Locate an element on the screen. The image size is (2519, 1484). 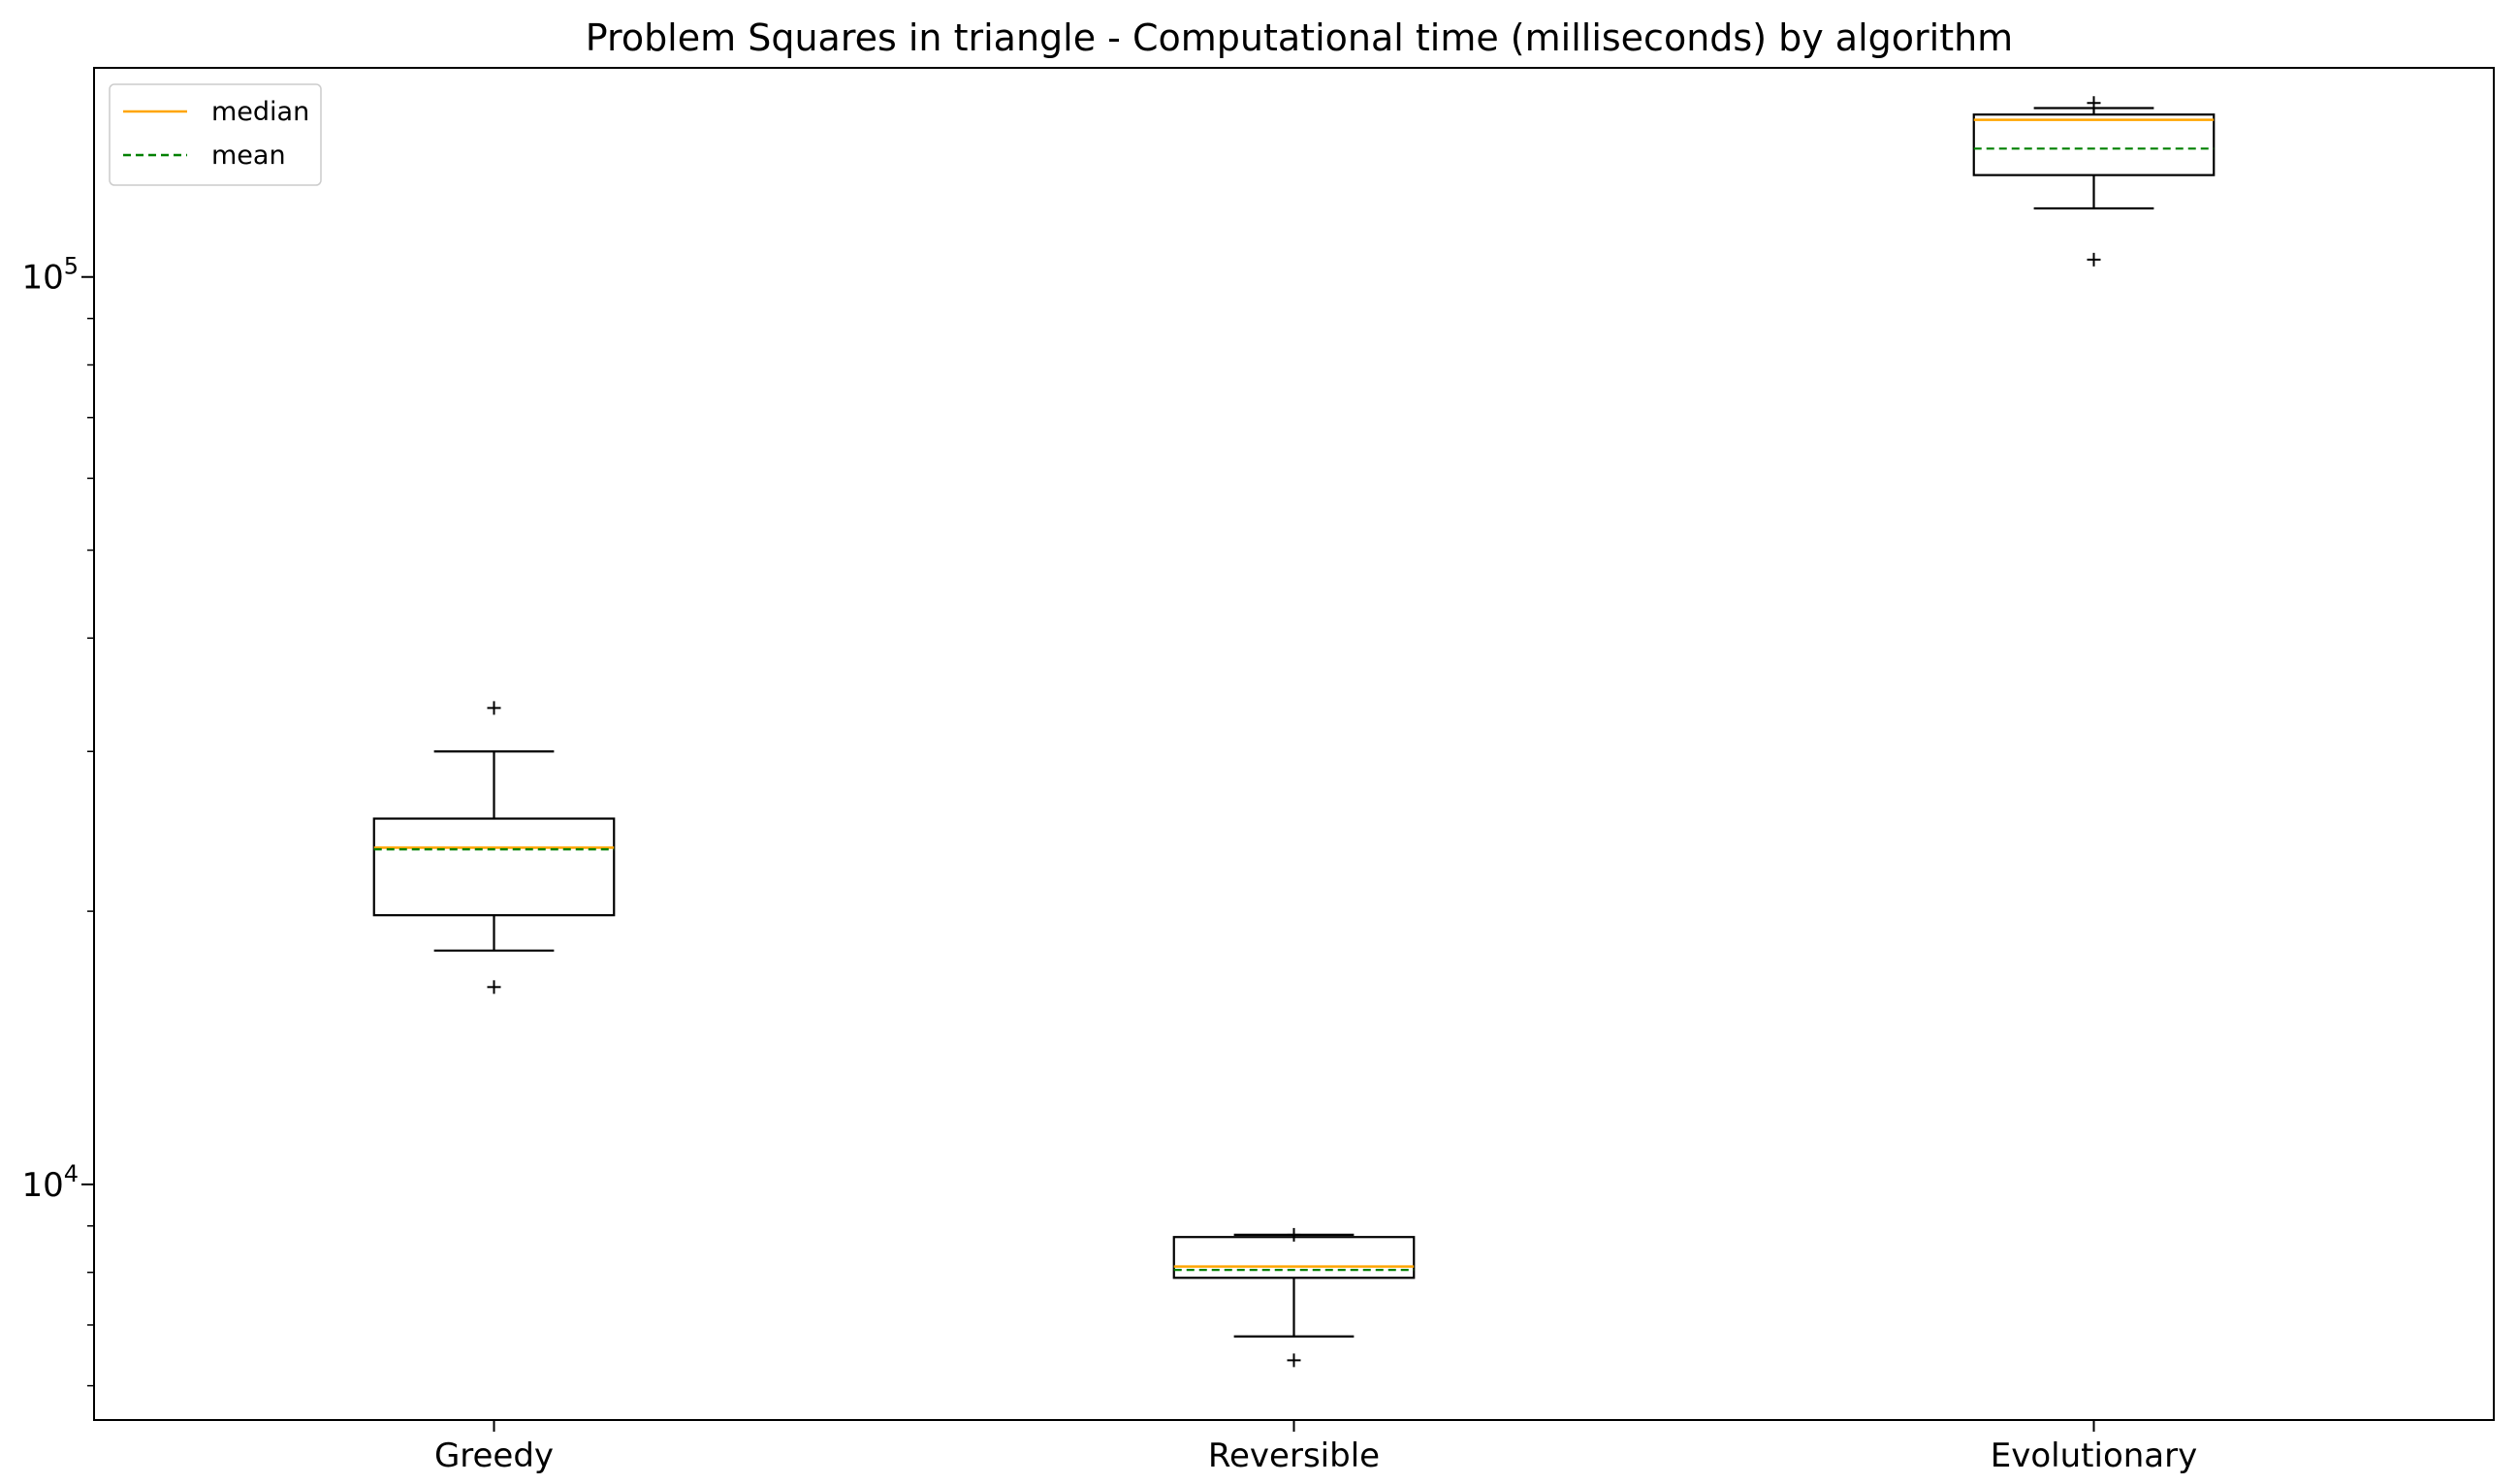
x-tick-label: Greedy is located at coordinates (494, 1456).